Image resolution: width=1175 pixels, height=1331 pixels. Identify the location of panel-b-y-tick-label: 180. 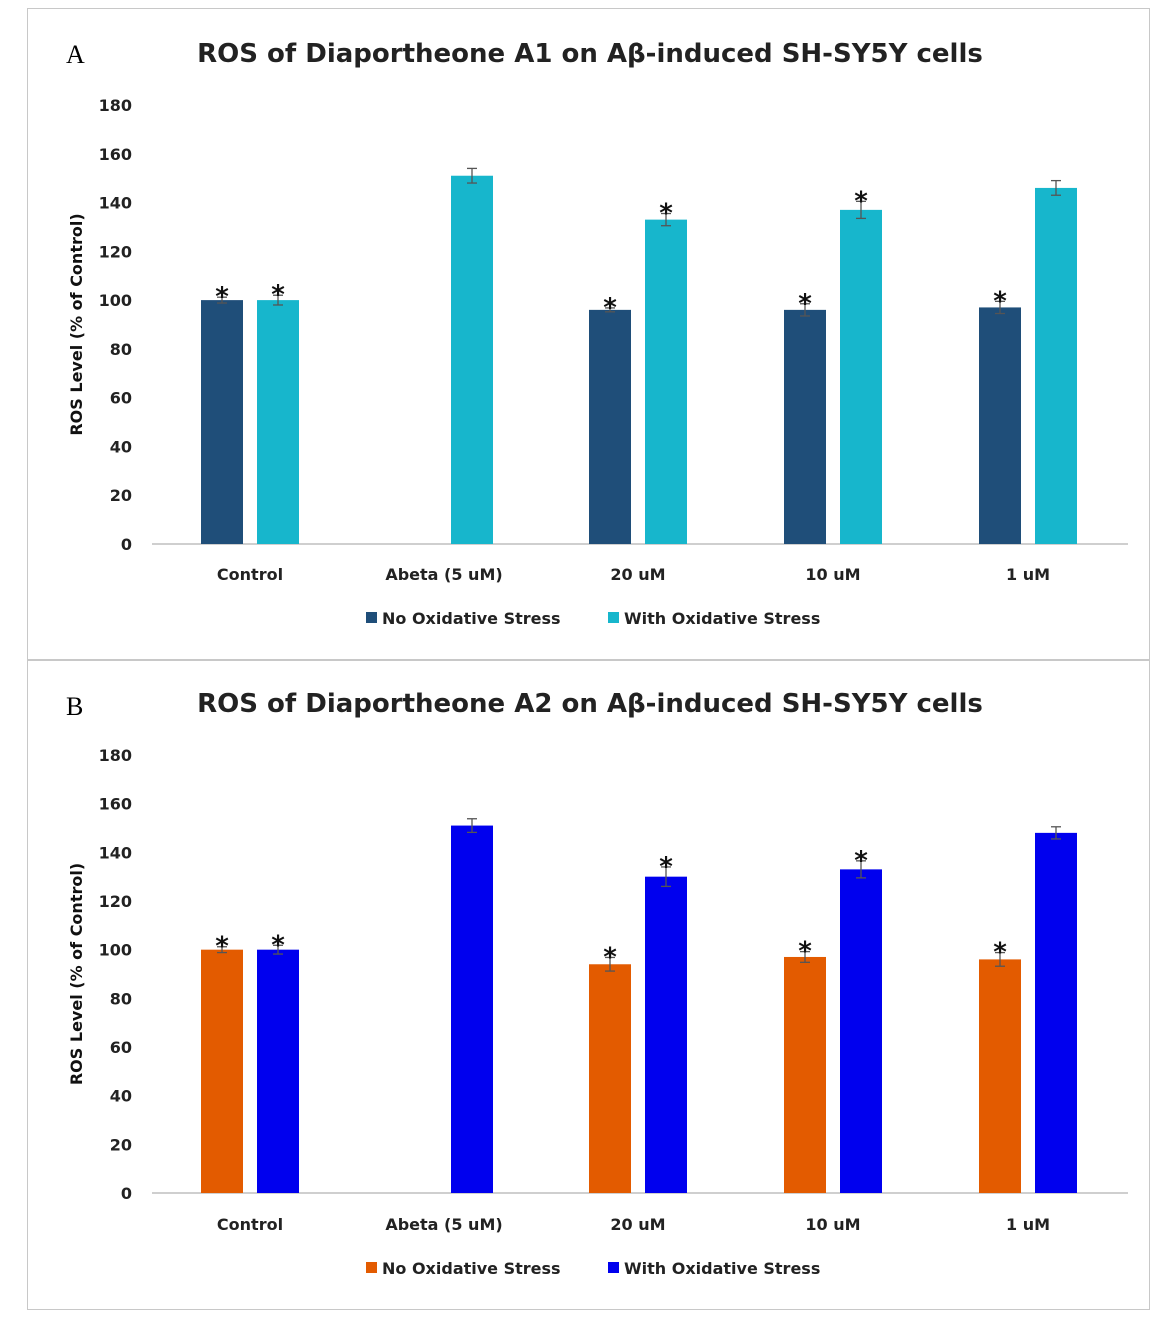
(115, 755).